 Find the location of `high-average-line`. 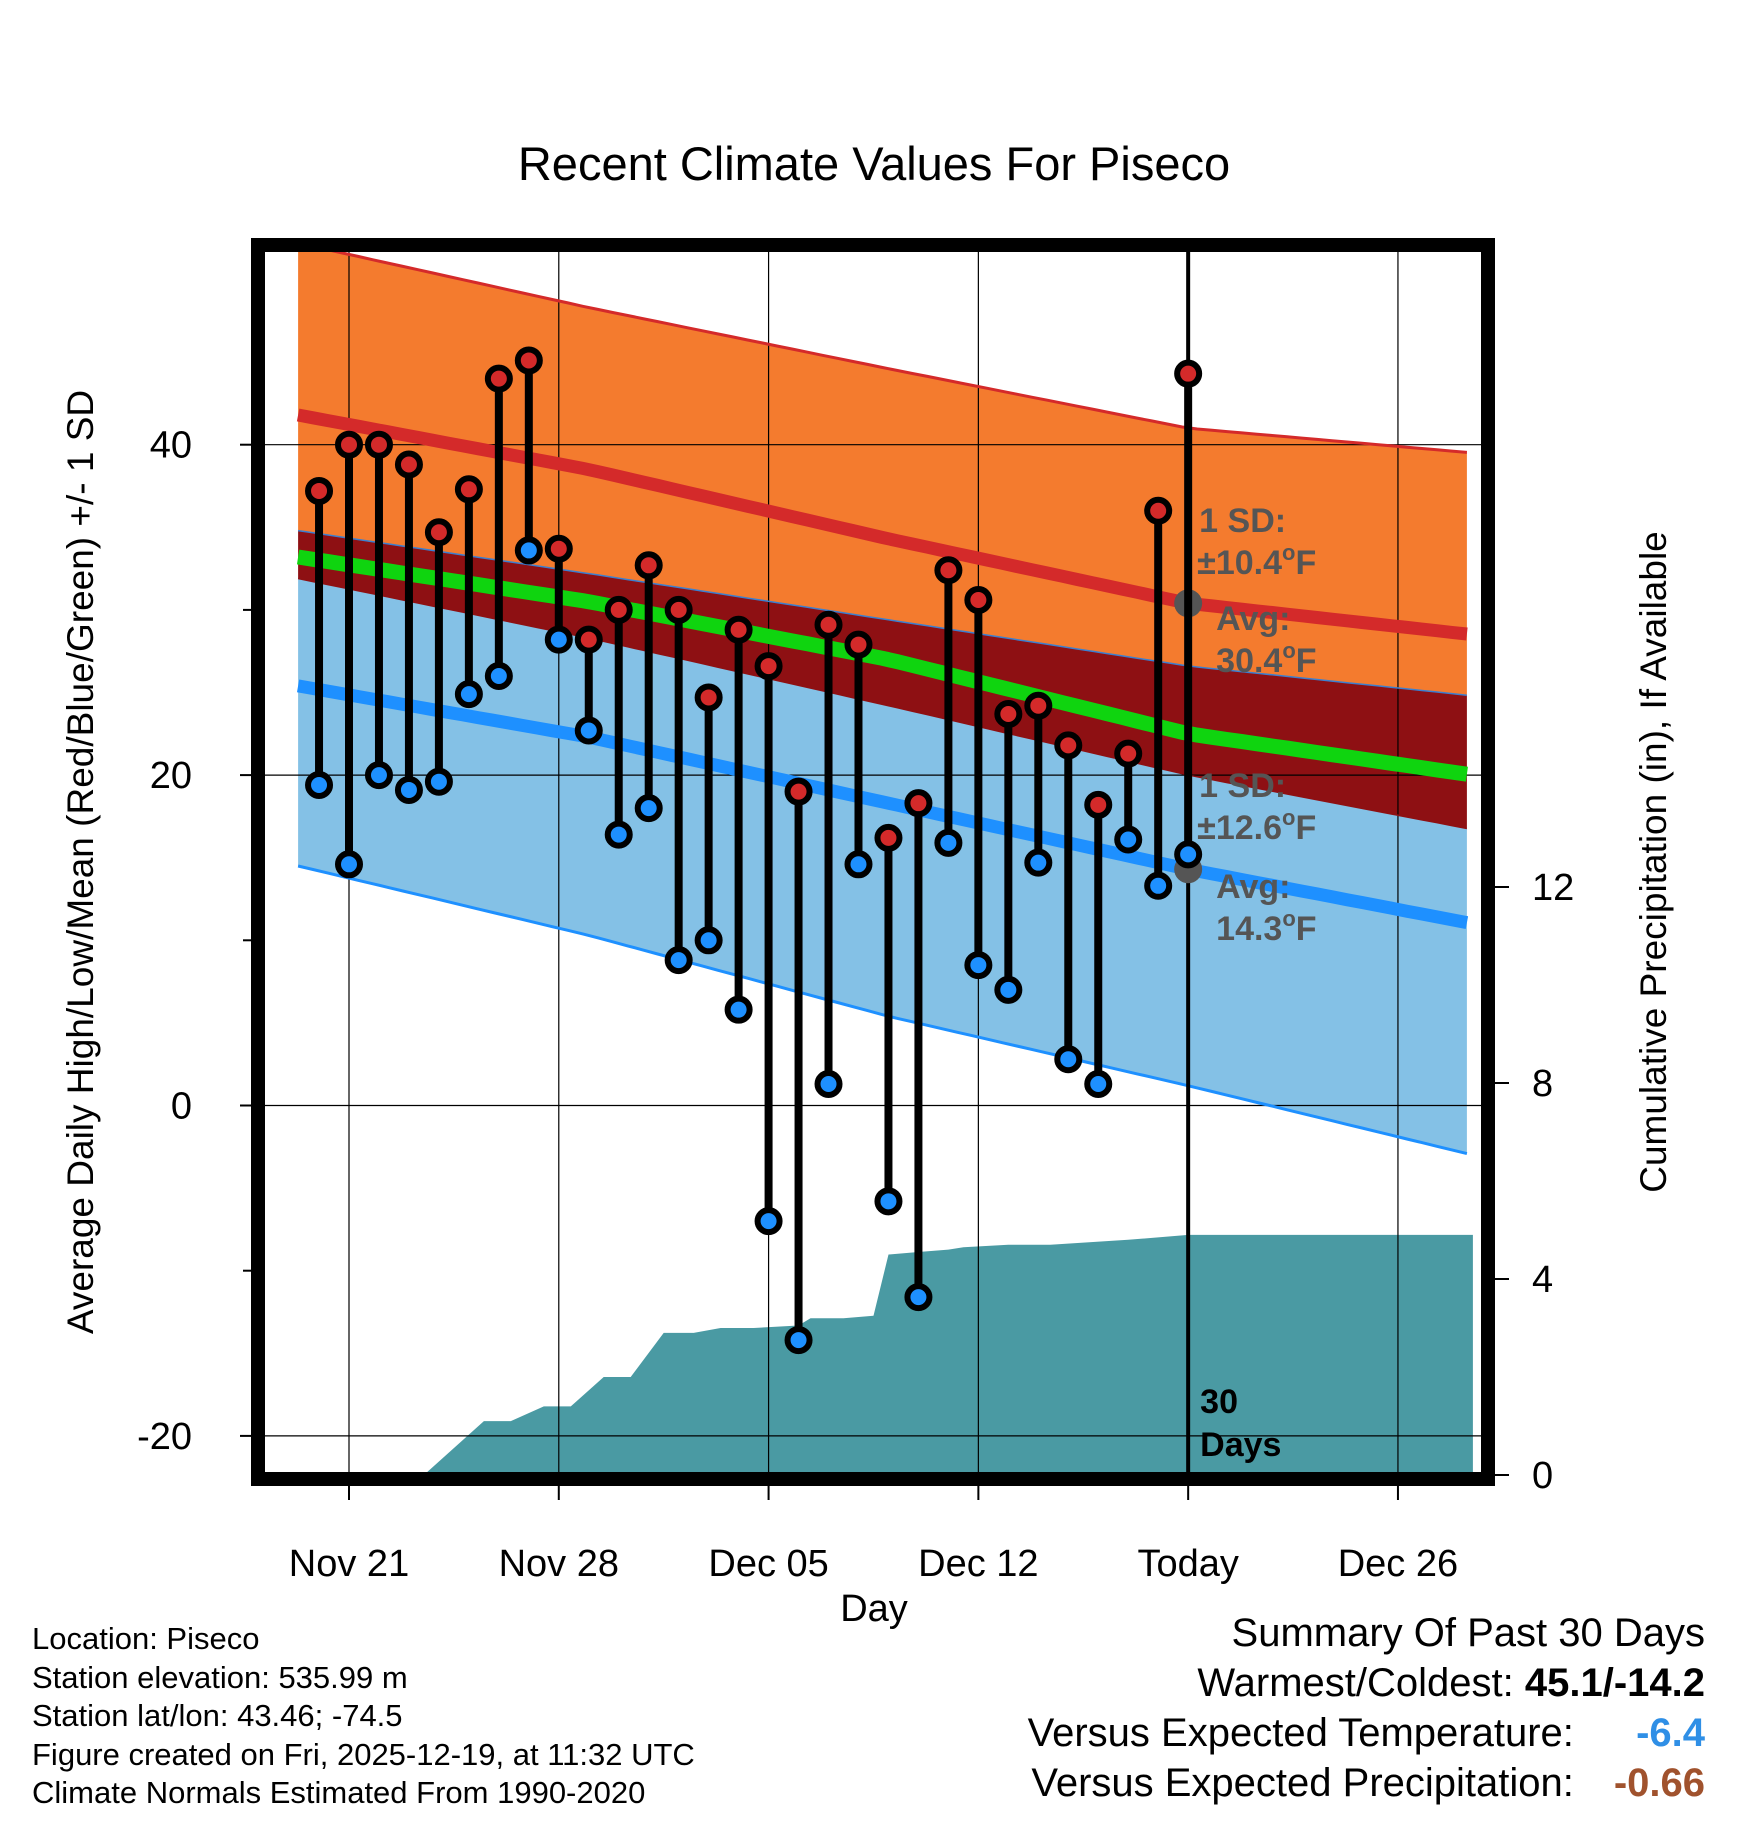

high-average-line is located at coordinates (882, 524).